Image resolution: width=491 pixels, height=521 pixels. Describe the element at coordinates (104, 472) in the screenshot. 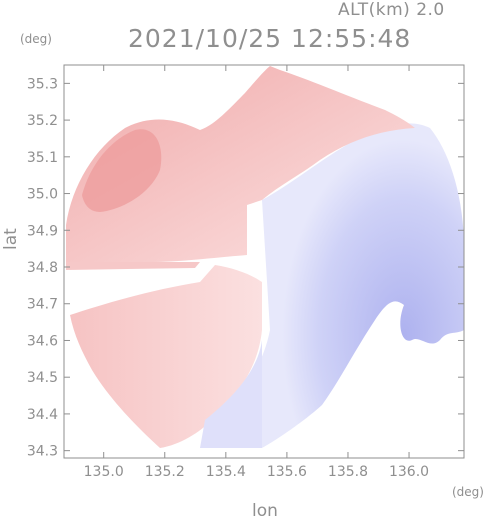

I see `x-tick-label: 135.0` at that location.